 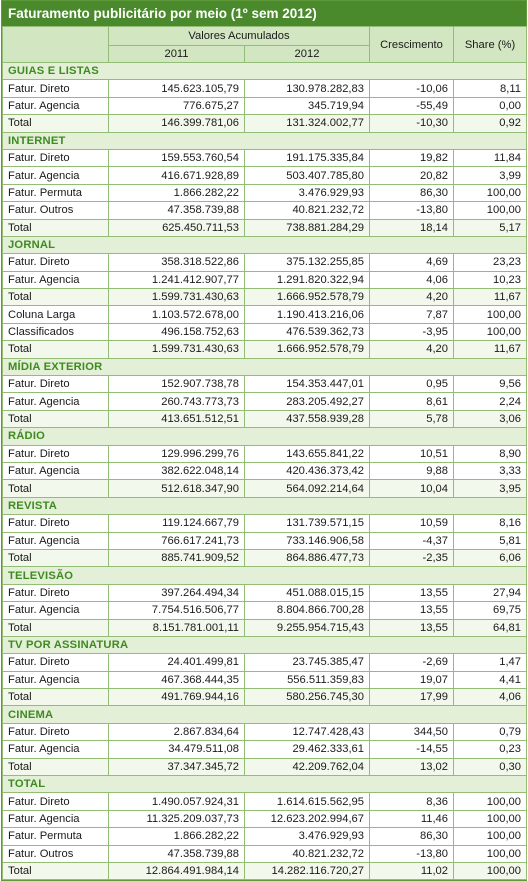 What do you see at coordinates (490, 88) in the screenshot?
I see `share-value: 8,11` at bounding box center [490, 88].